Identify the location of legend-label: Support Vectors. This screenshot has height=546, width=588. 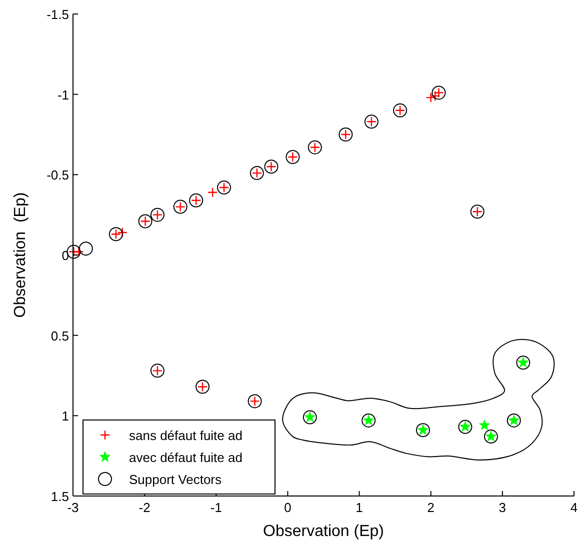
(175, 479).